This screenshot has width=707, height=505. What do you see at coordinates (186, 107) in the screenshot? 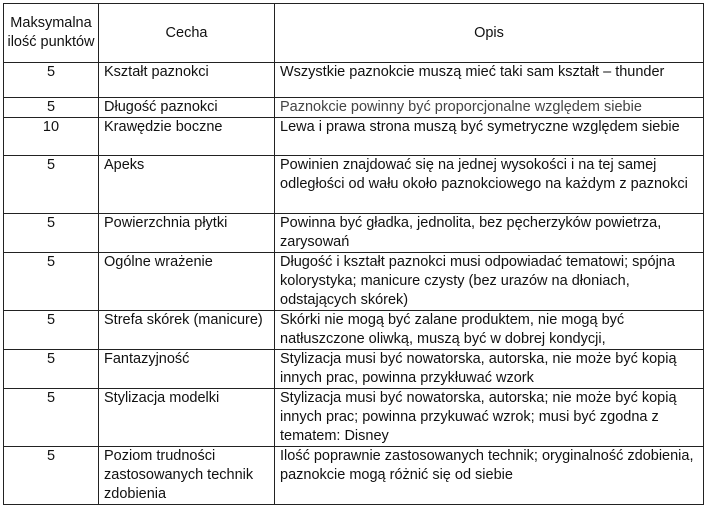
I see `cell-feature: Długość paznokci` at bounding box center [186, 107].